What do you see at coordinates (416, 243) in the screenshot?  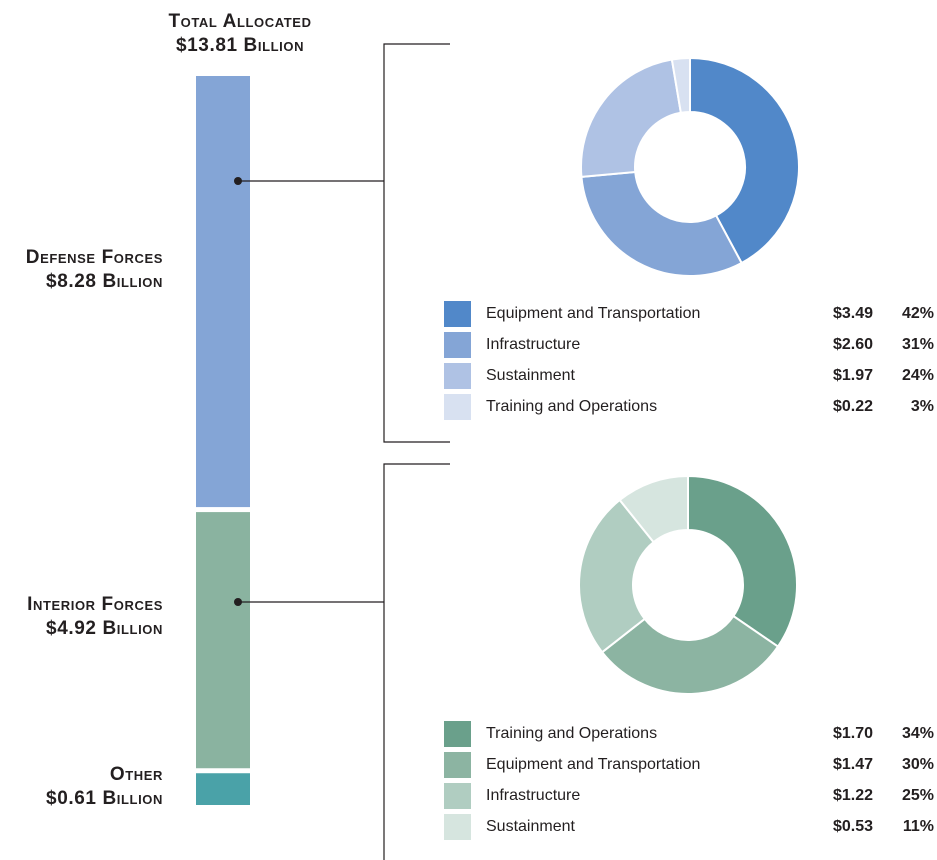 I see `defense-bracket` at bounding box center [416, 243].